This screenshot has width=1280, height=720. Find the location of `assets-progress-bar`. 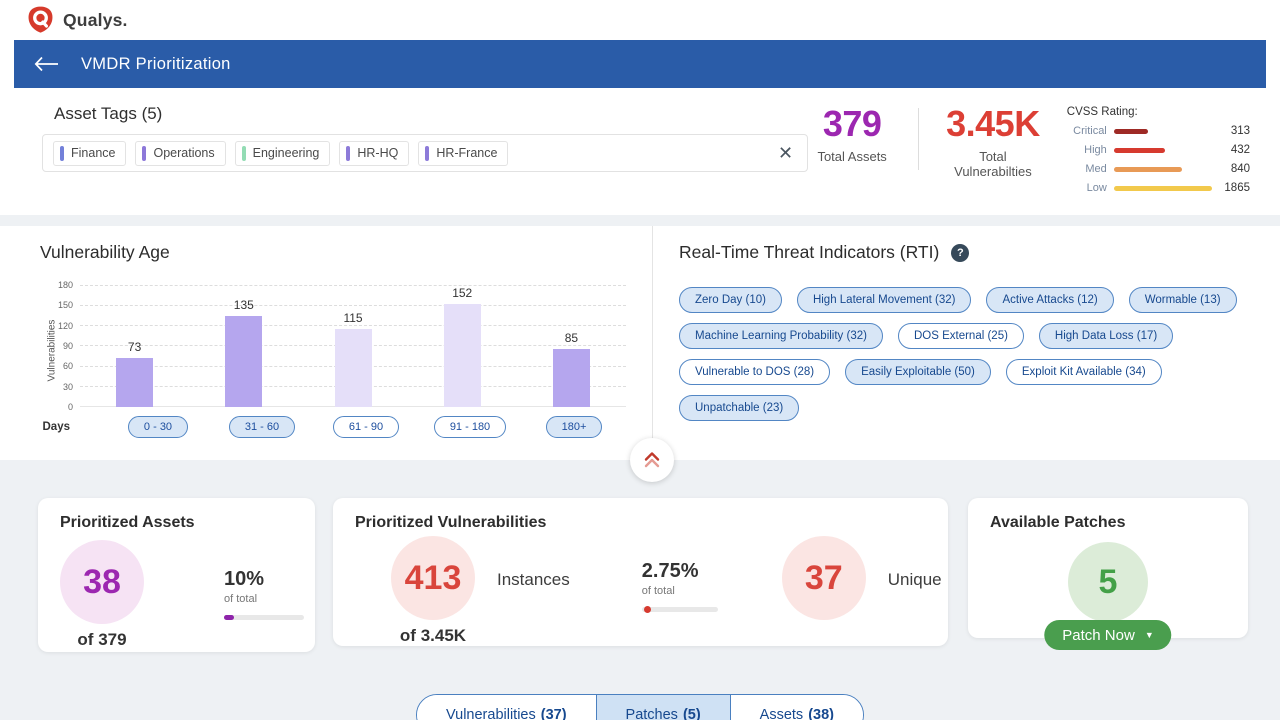

assets-progress-bar is located at coordinates (264, 617).